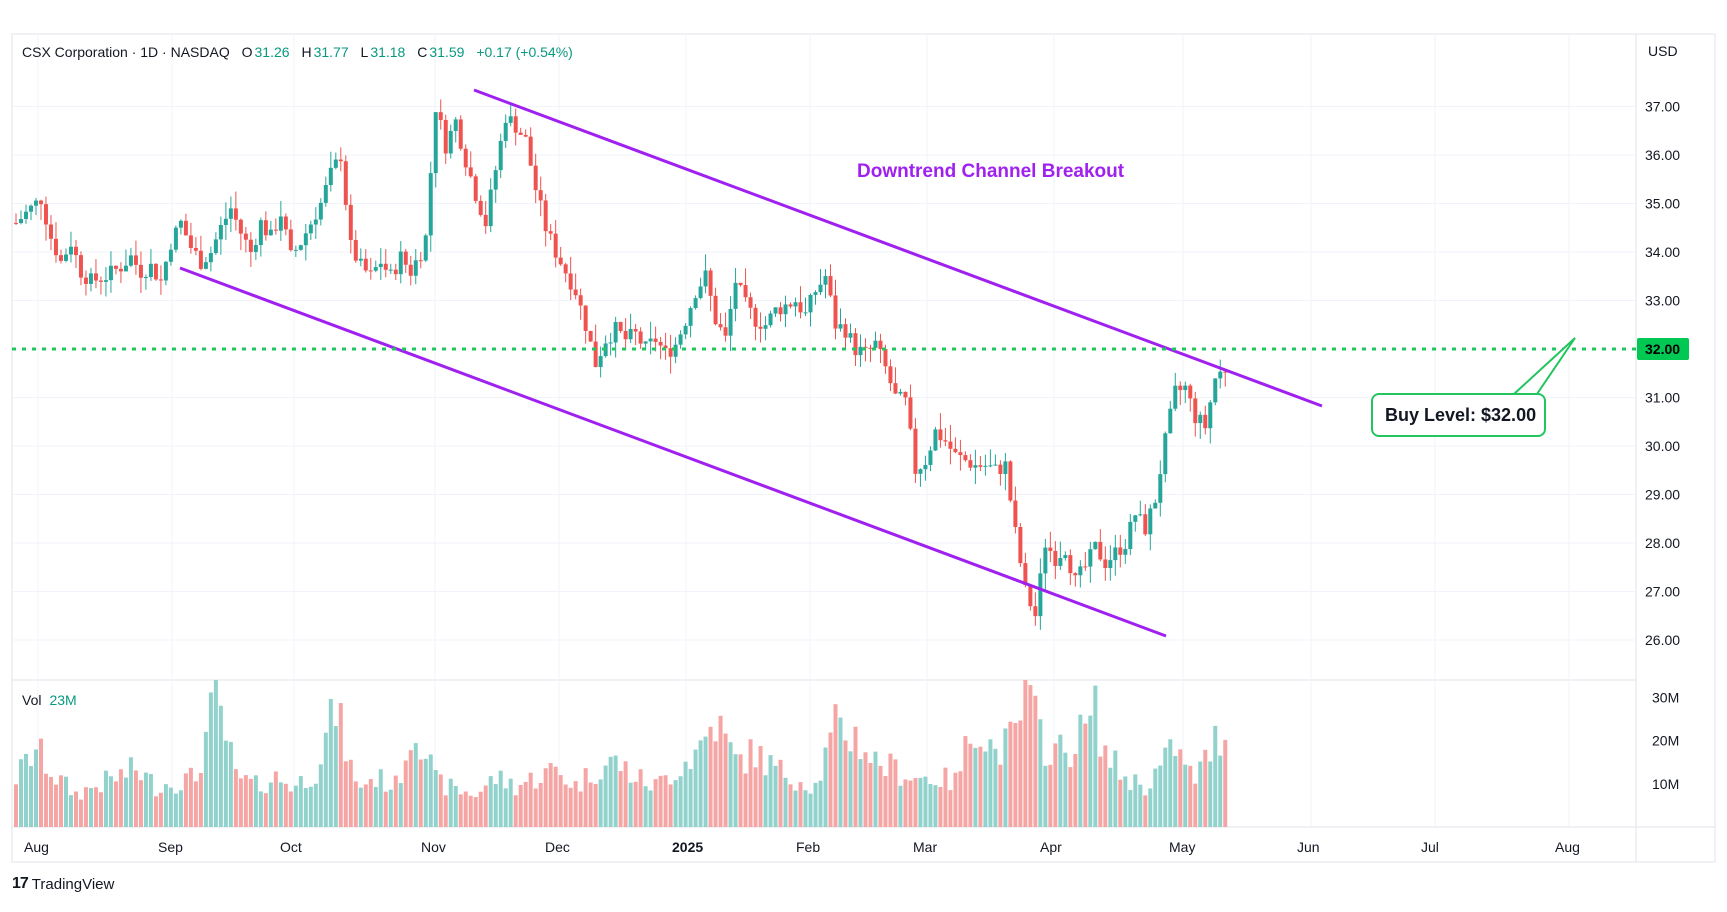  I want to click on volume-tick-label: 20M, so click(1665, 741).